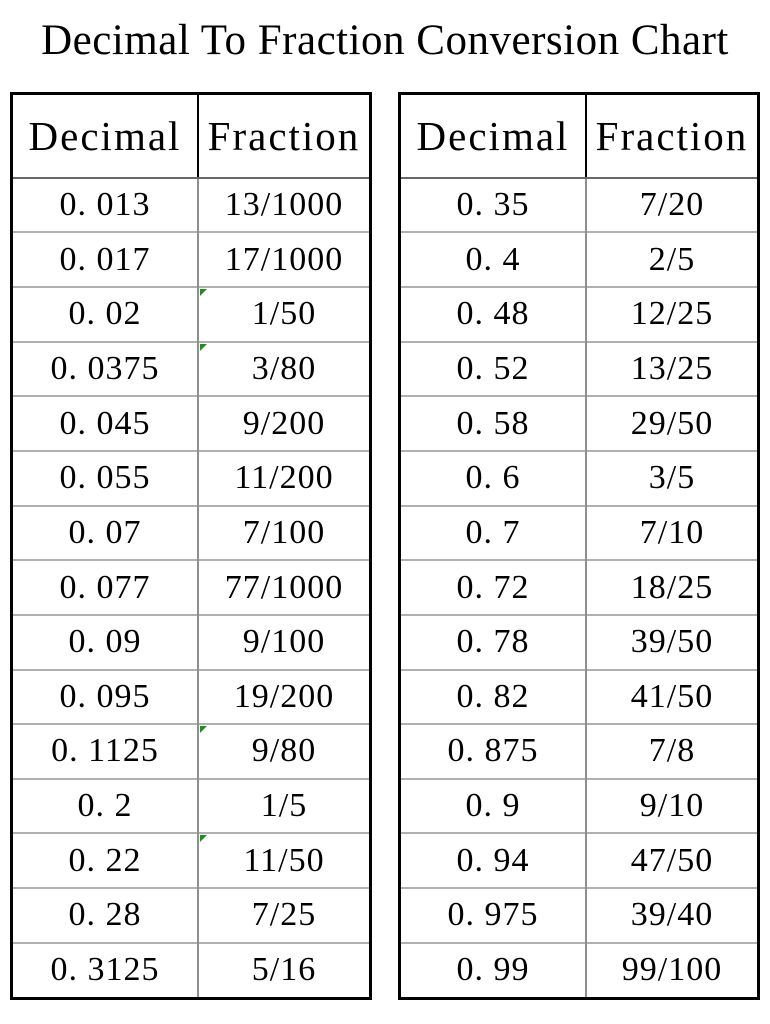 The height and width of the screenshot is (1024, 770). I want to click on table-row: 0. 07 7/100, so click(191, 532).